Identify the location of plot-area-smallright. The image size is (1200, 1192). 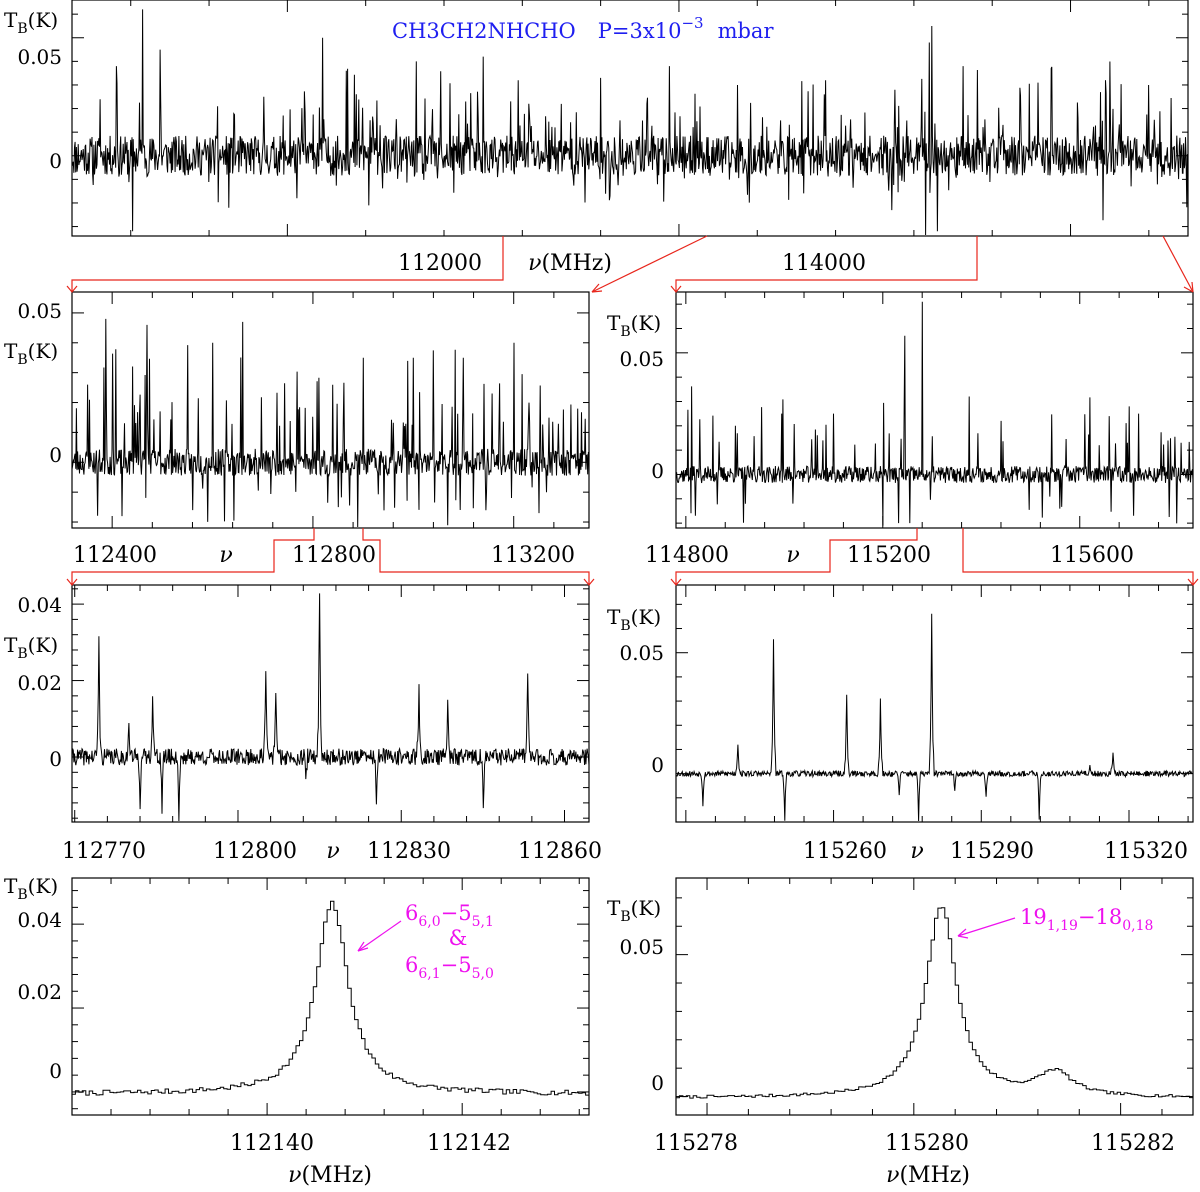
(934, 703).